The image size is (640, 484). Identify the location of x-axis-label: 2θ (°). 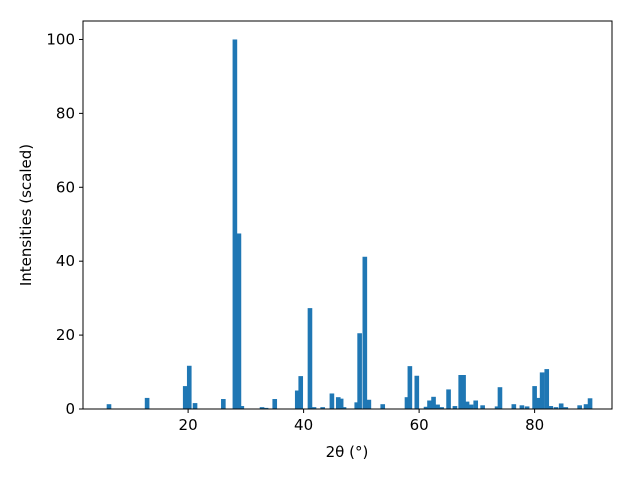
(347, 452).